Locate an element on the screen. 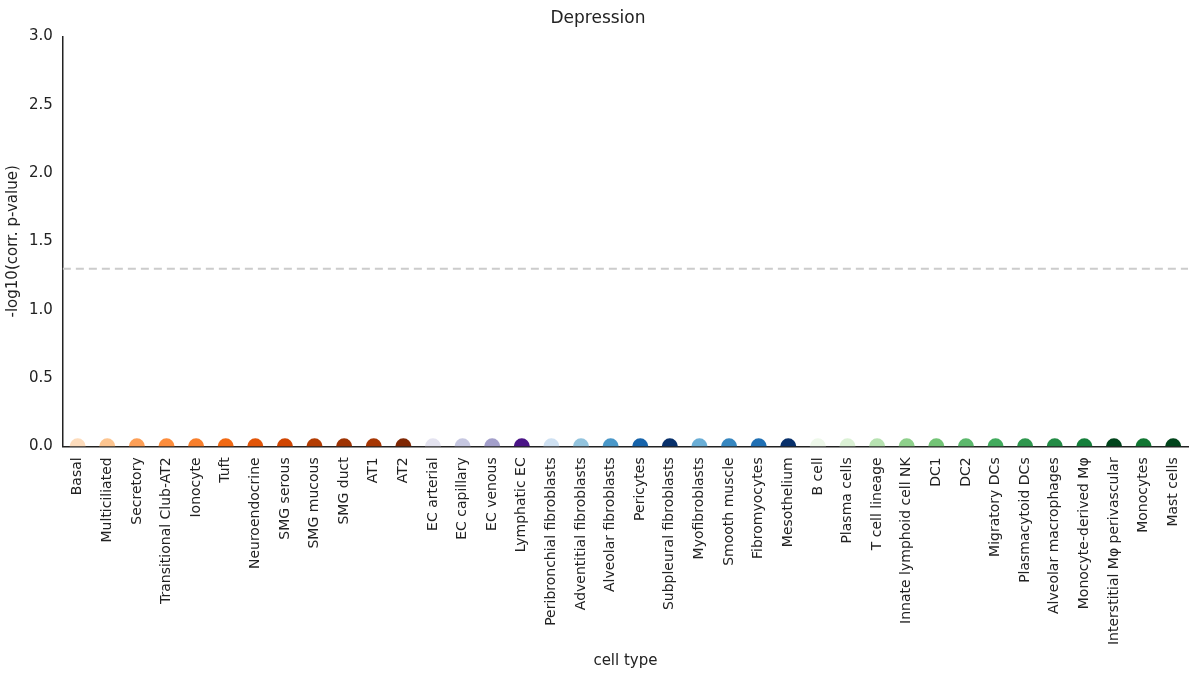  y-tick-label: 2.5 is located at coordinates (41, 103).